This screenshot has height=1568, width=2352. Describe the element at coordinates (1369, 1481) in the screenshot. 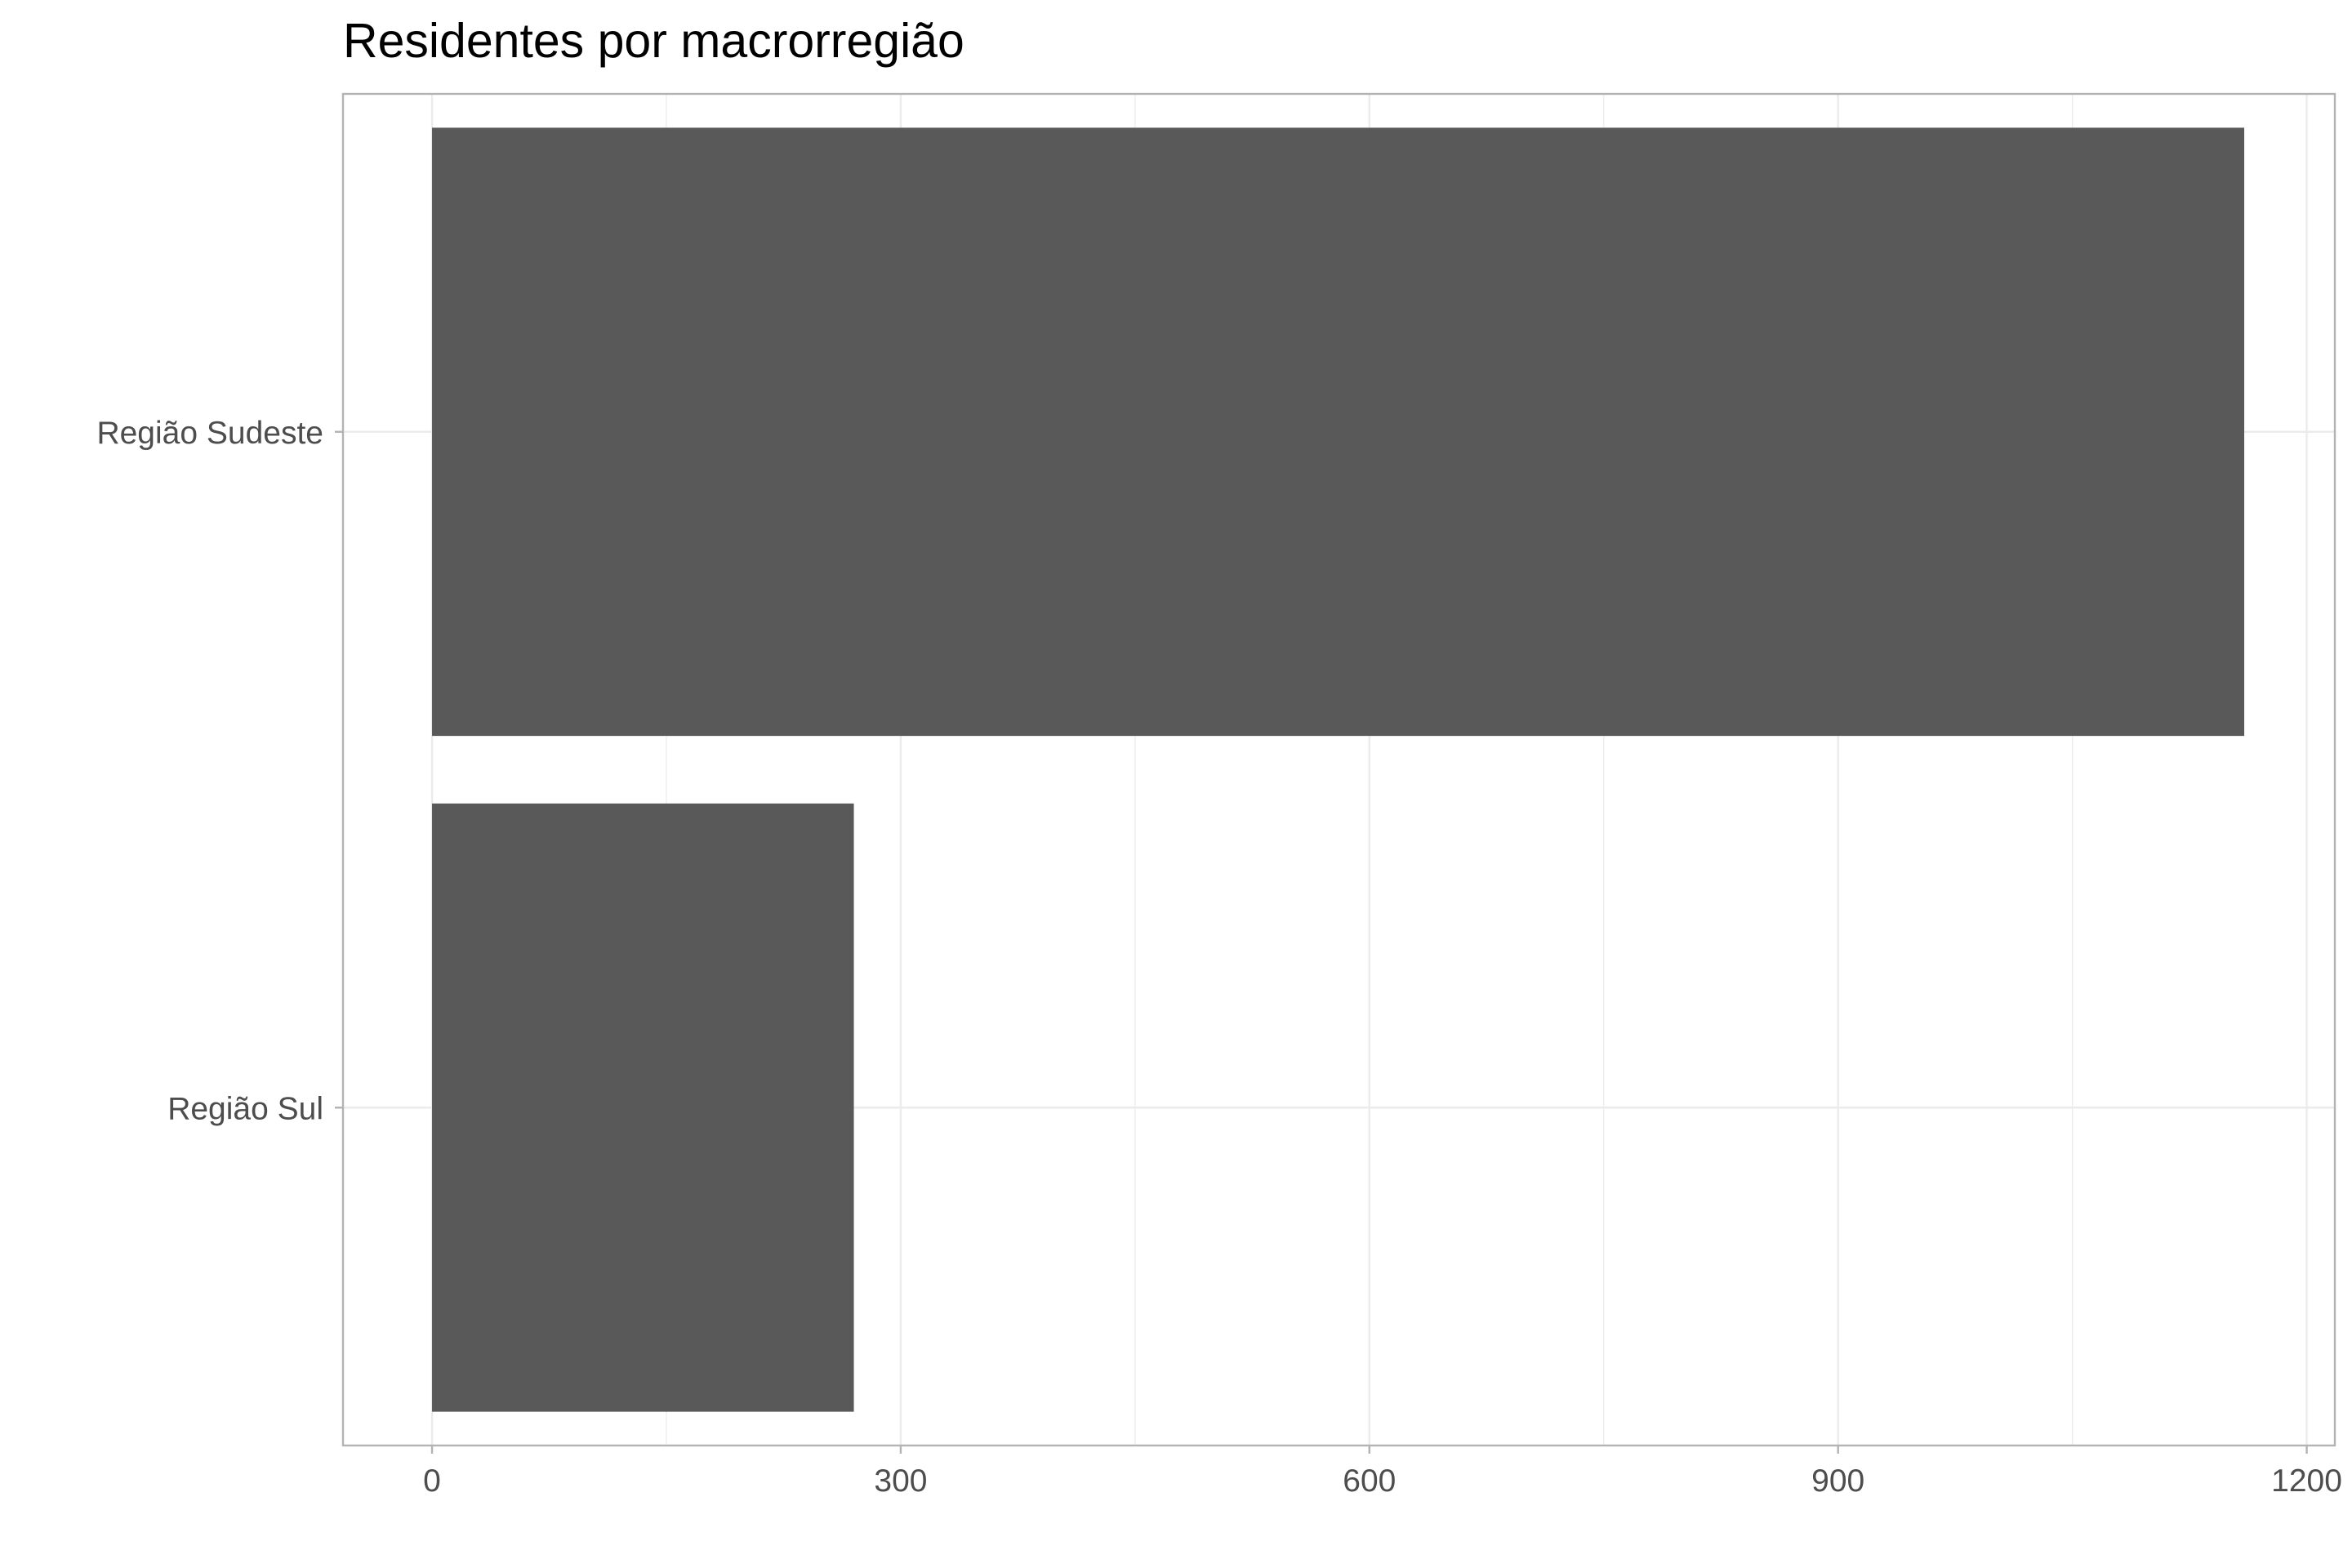

I see `x-tick-label: 600` at that location.